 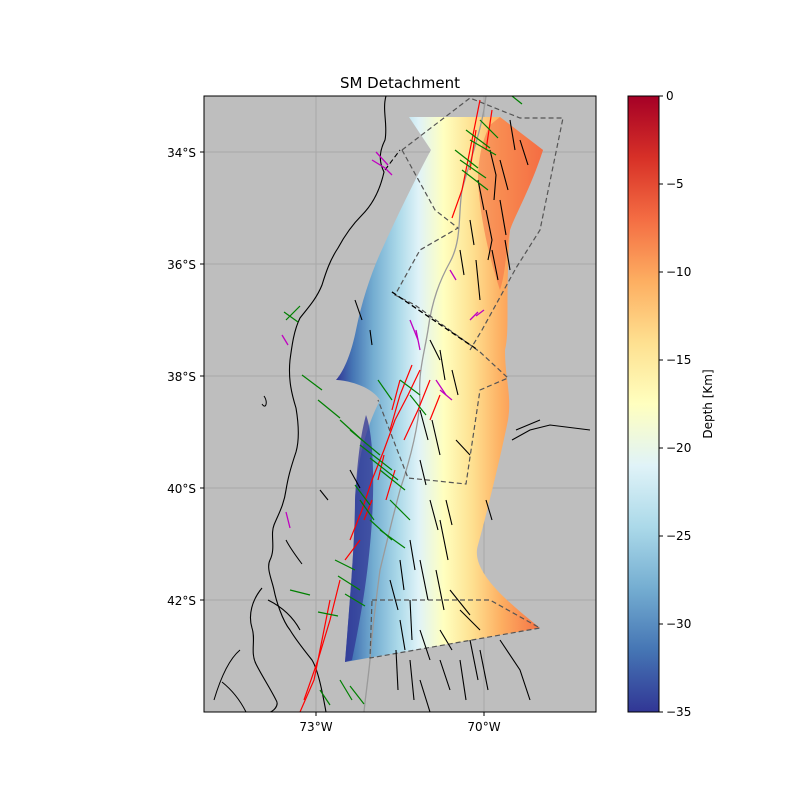 I want to click on coastline, so click(x=327, y=404).